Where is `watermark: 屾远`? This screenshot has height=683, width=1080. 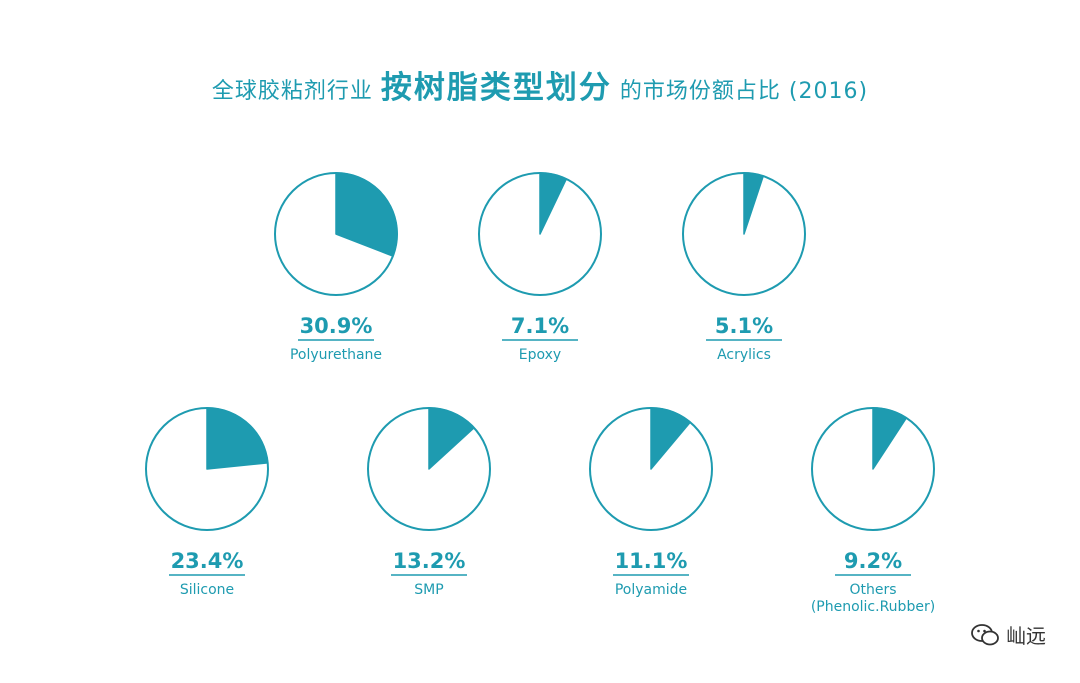 watermark: 屾远 is located at coordinates (1008, 634).